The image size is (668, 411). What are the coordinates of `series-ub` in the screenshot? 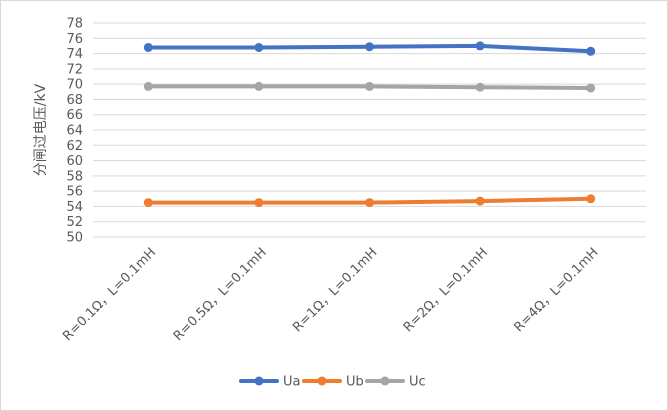 It's located at (369, 201).